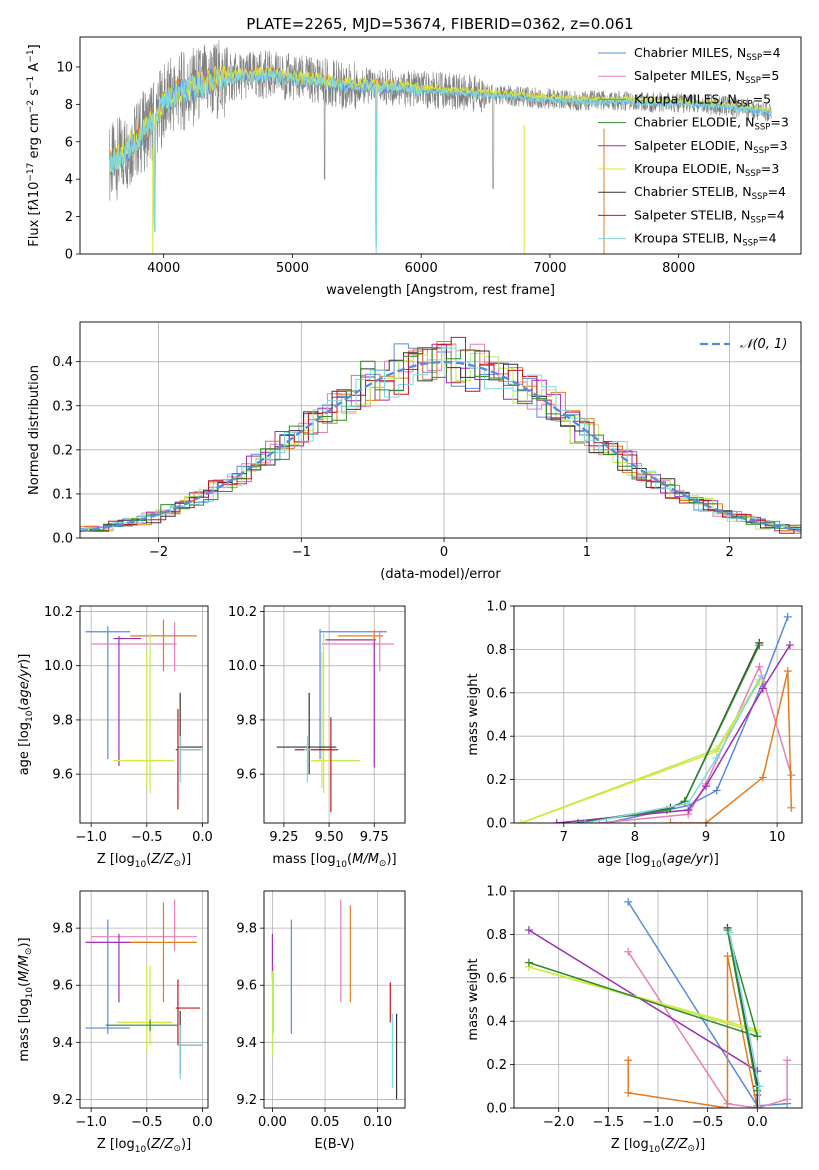 The width and height of the screenshot is (819, 1170). I want to click on x-tick-label: 9, so click(706, 837).